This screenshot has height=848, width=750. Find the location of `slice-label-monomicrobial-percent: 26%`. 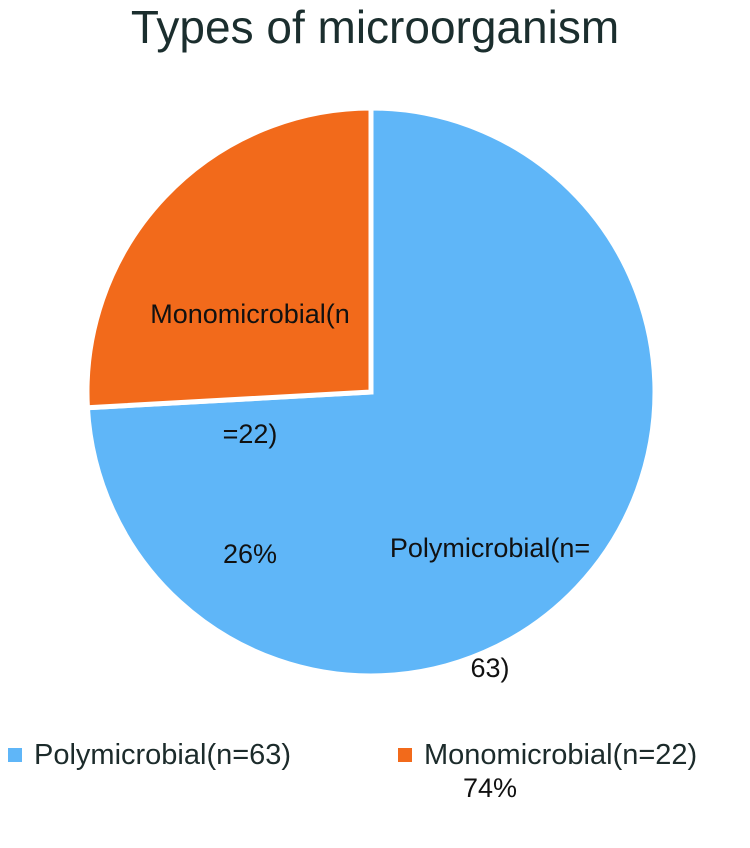

slice-label-monomicrobial-percent: 26% is located at coordinates (250, 554).